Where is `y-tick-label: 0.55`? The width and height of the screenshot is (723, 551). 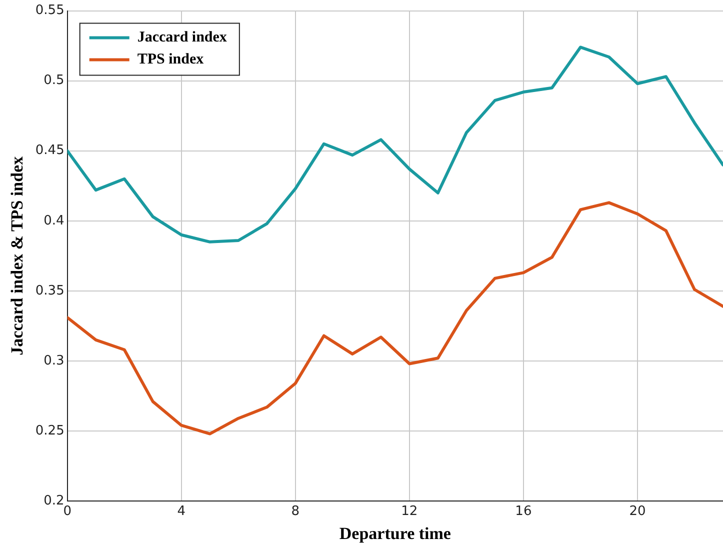
y-tick-label: 0.55 is located at coordinates (49, 10).